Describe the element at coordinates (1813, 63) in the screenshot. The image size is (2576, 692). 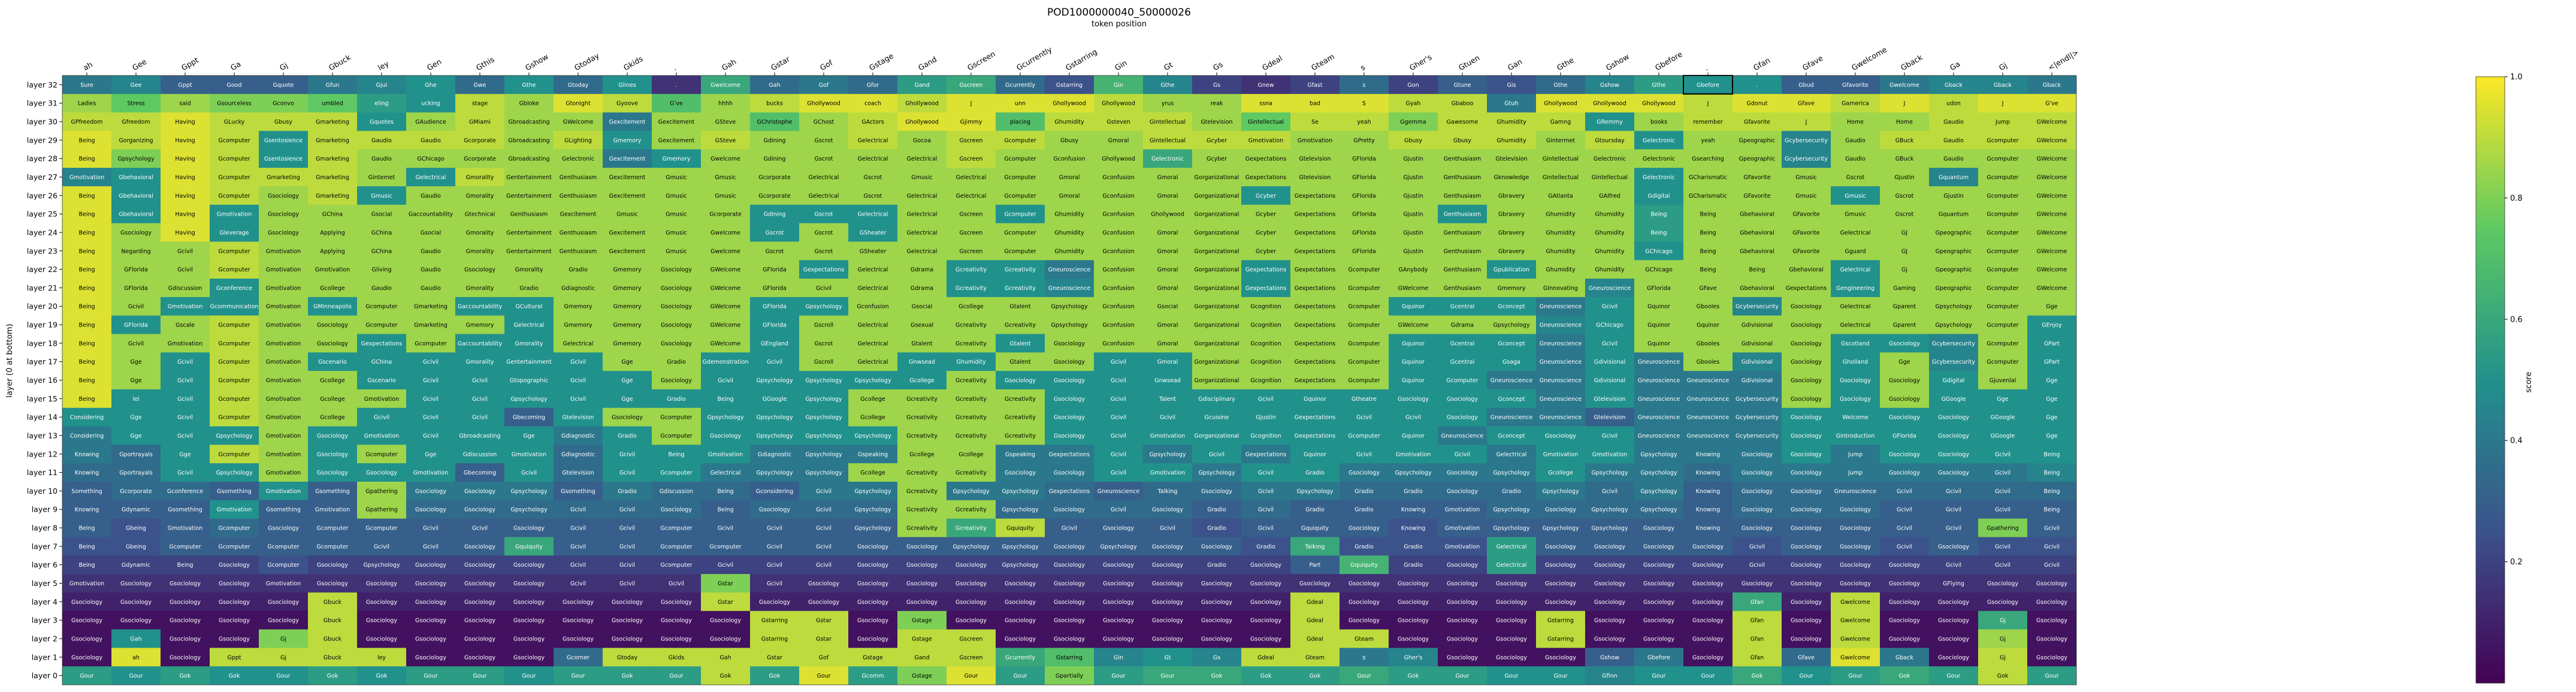
I see `x-tick-label: Gfave` at that location.